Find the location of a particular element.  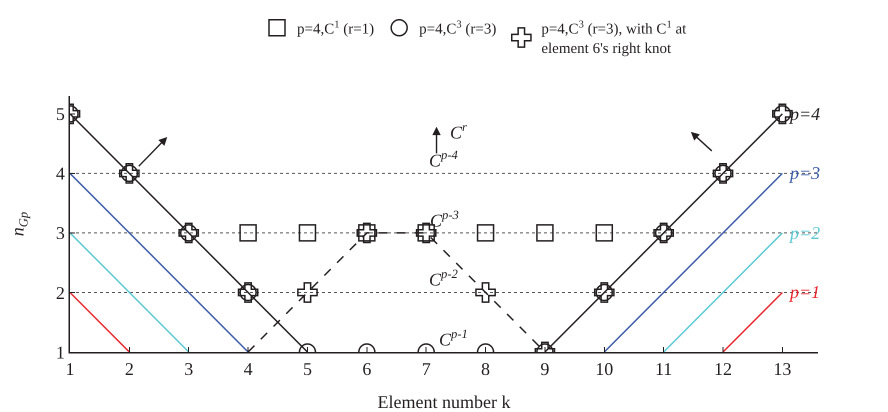

x-tick-label: 9 is located at coordinates (545, 369).